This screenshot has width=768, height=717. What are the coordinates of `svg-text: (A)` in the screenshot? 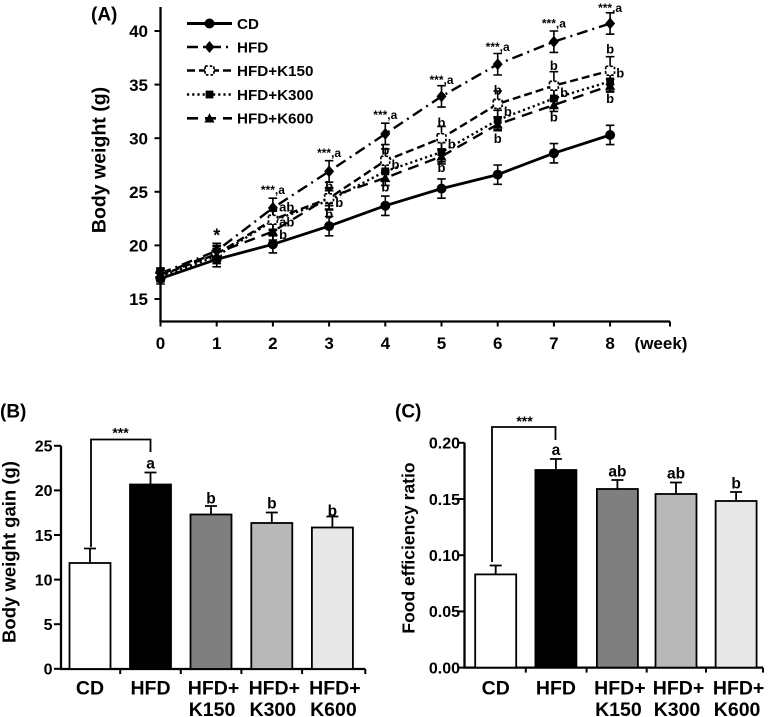 It's located at (104, 15).